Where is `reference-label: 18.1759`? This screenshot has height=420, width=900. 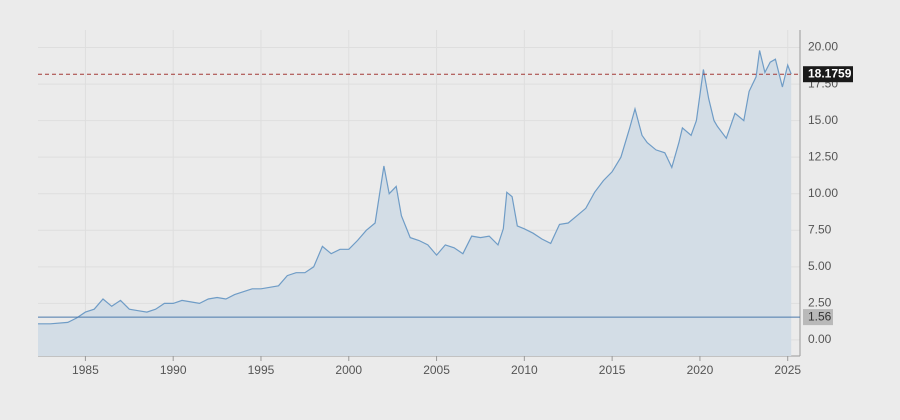
reference-label: 18.1759 is located at coordinates (830, 73).